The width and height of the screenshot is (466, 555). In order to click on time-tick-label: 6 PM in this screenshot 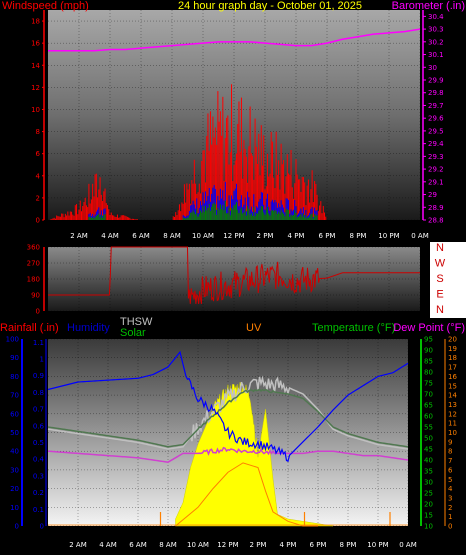, I will do `click(318, 545)`.